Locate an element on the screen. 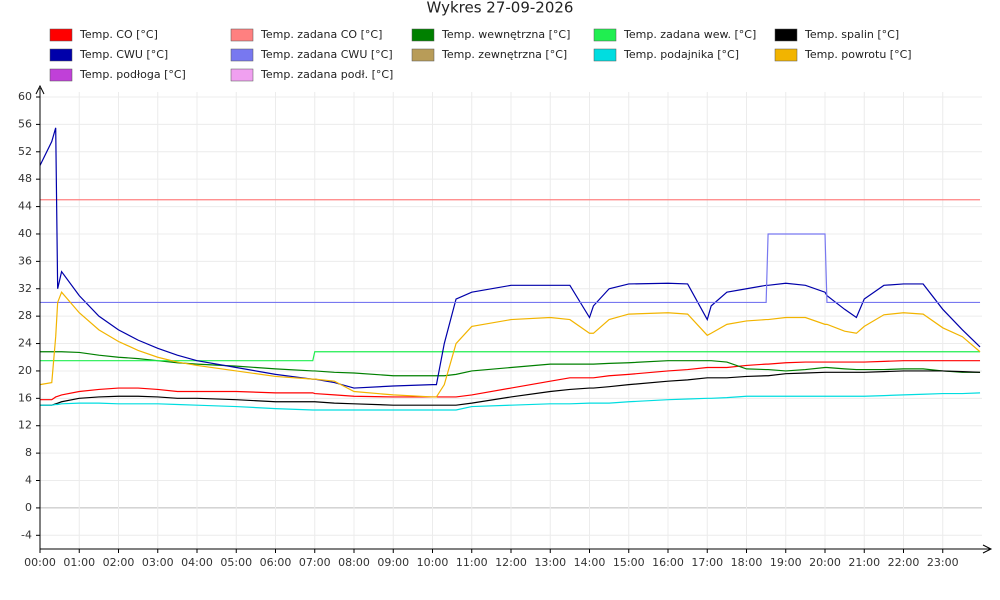 The height and width of the screenshot is (600, 1000). legend-label: Temp. powrotu [°C] is located at coordinates (858, 54).